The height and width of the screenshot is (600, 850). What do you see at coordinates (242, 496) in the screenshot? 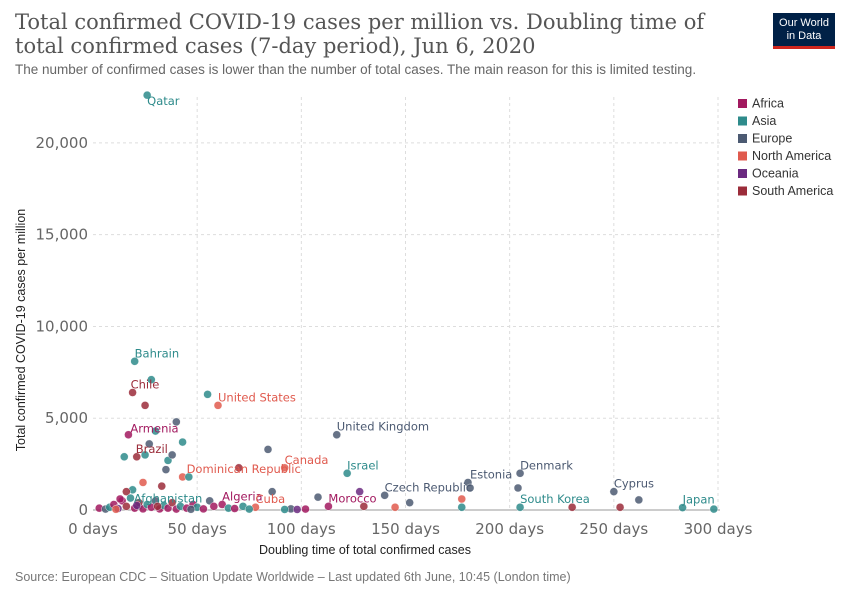
I see `point-label: Algeria` at bounding box center [242, 496].